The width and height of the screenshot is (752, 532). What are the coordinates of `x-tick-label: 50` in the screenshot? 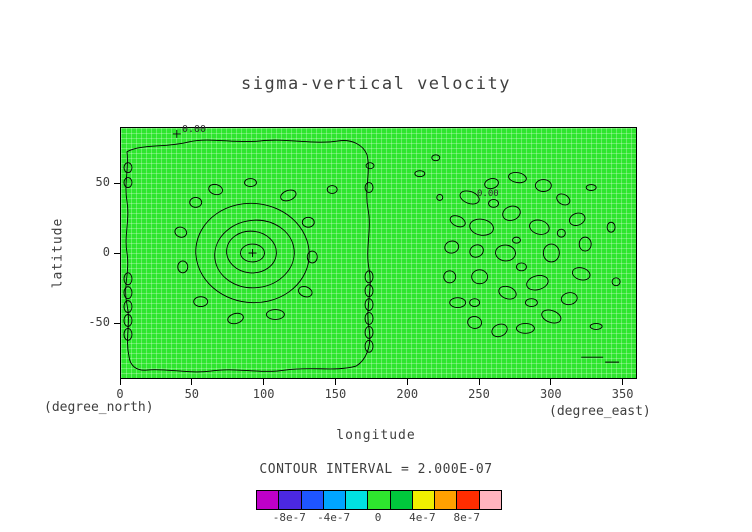 It's located at (192, 394).